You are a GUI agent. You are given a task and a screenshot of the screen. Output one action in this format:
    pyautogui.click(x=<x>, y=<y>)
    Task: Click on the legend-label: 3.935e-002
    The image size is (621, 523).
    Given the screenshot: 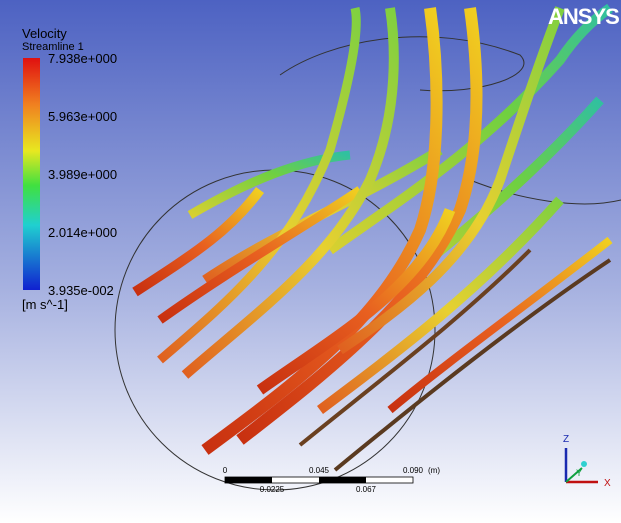 What is the action you would take?
    pyautogui.click(x=81, y=290)
    